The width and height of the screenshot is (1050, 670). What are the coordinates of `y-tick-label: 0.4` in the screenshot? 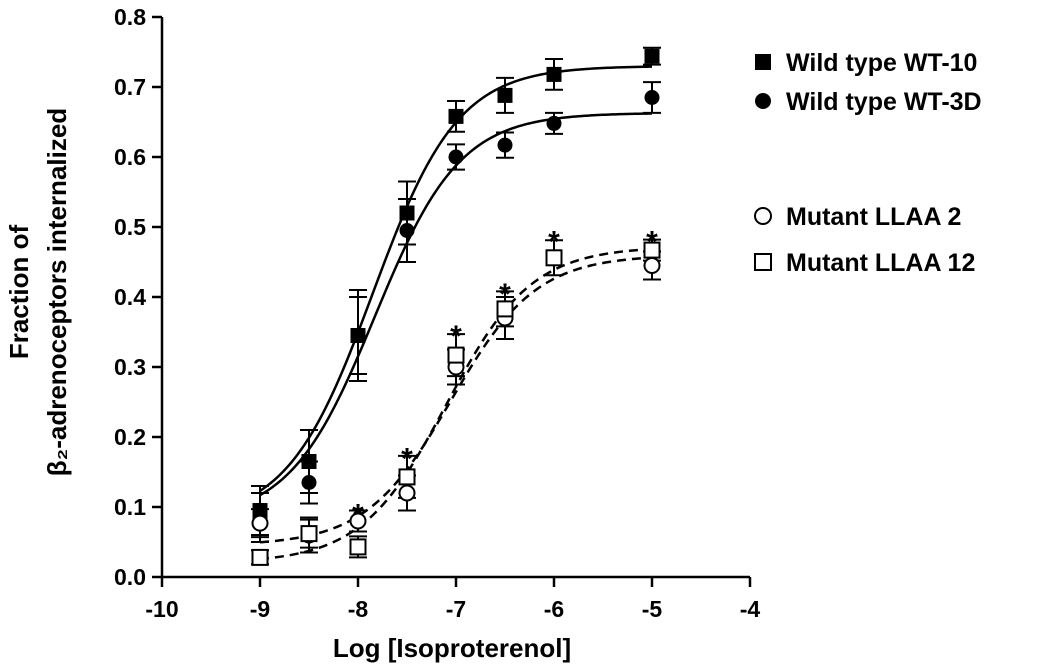 It's located at (130, 297).